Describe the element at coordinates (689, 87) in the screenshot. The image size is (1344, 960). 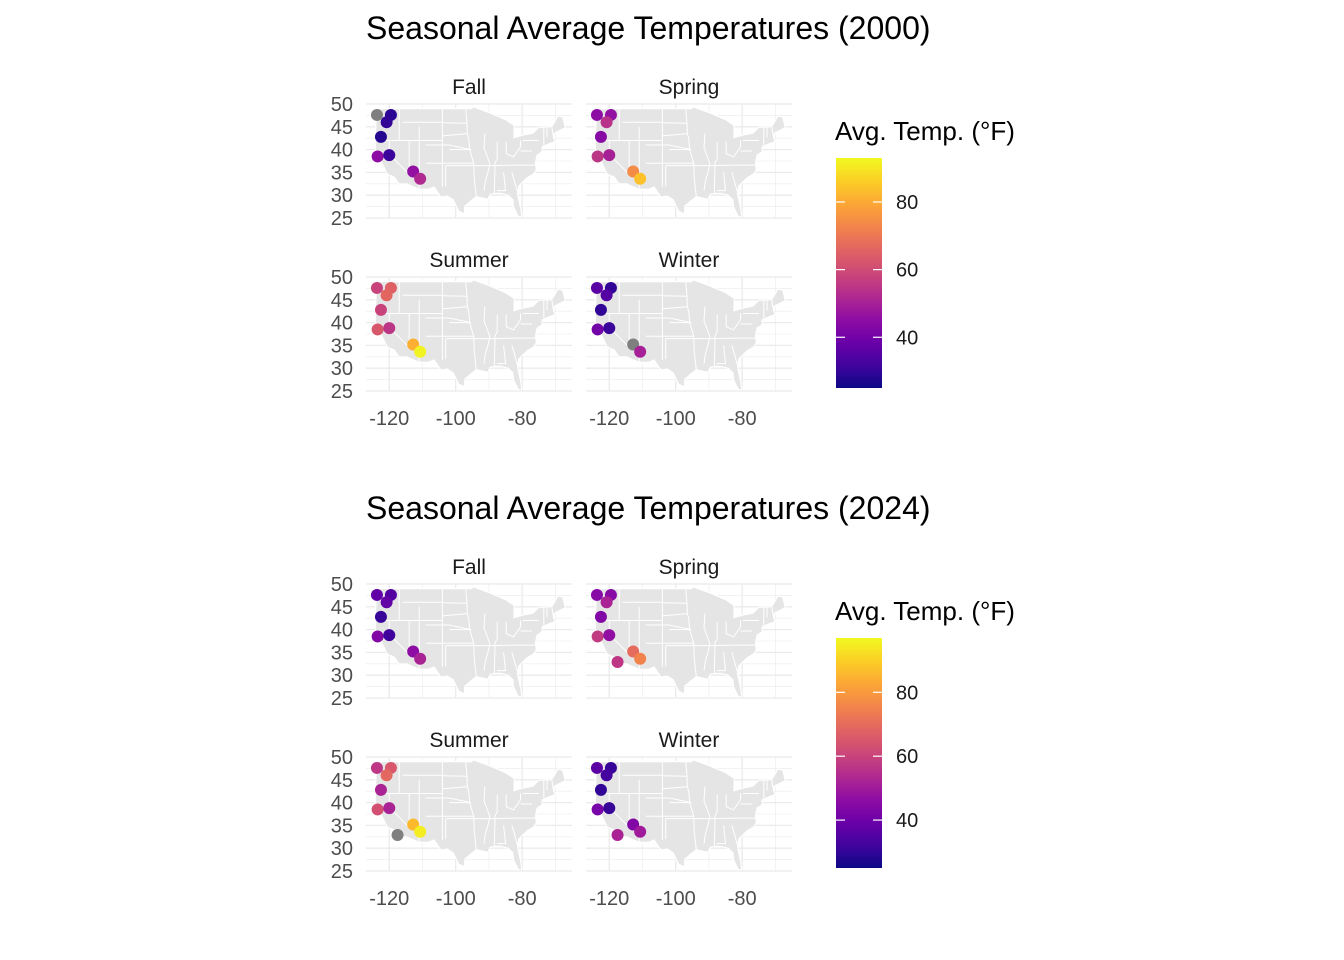
I see `facet-label: Spring` at that location.